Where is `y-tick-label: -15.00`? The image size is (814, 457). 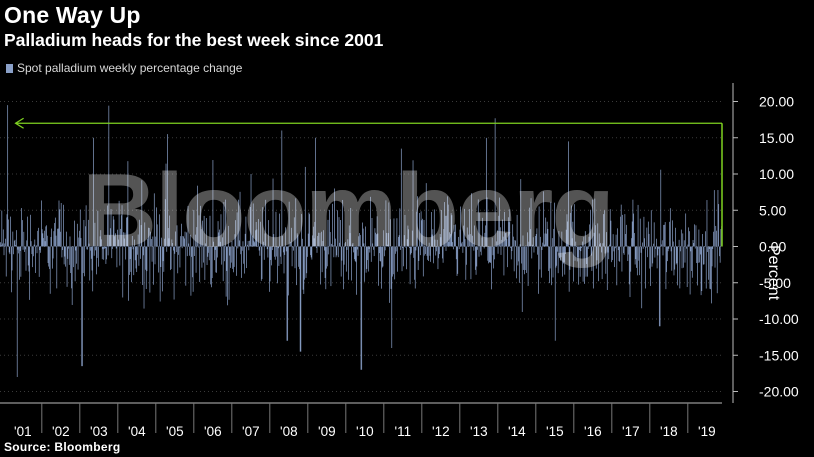
y-tick-label: -15.00 is located at coordinates (779, 355).